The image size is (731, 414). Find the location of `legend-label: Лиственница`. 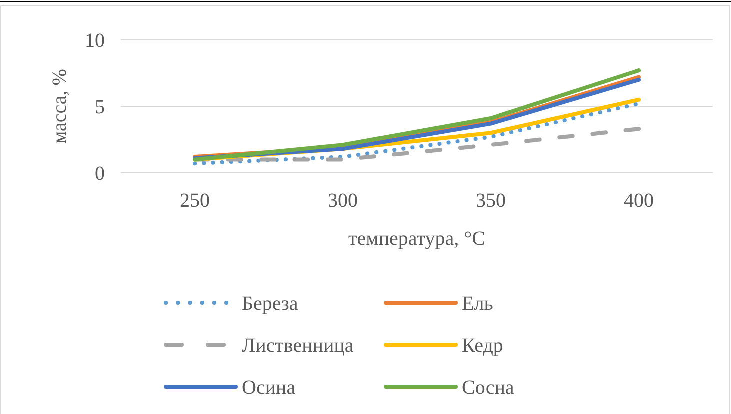

legend-label: Лиственница is located at coordinates (298, 346).